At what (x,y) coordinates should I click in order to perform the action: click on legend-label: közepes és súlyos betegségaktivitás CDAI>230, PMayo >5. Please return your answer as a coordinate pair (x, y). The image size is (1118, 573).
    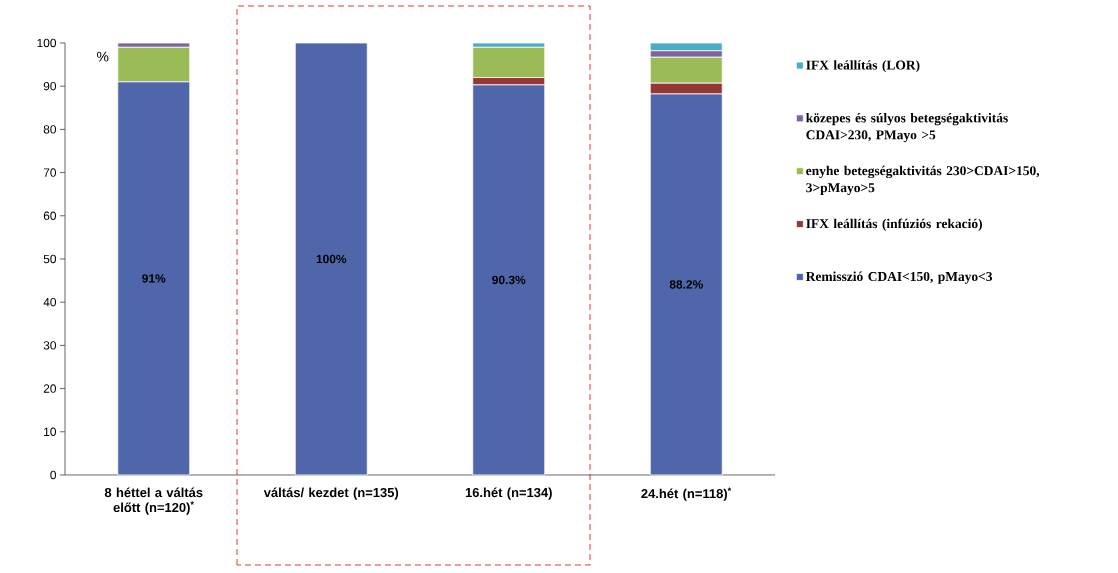
    Looking at the image, I should click on (907, 127).